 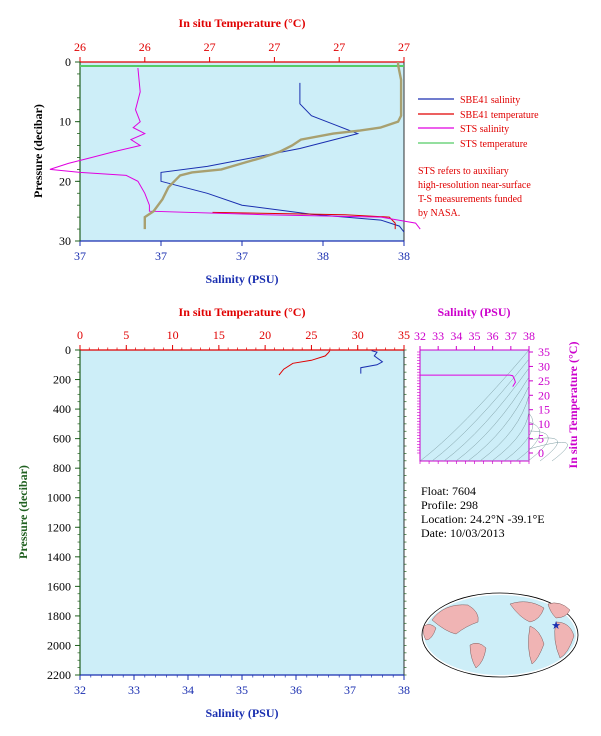 What do you see at coordinates (242, 252) in the screenshot?
I see `upper-bottom-ticks: 37 37 37 38 38` at bounding box center [242, 252].